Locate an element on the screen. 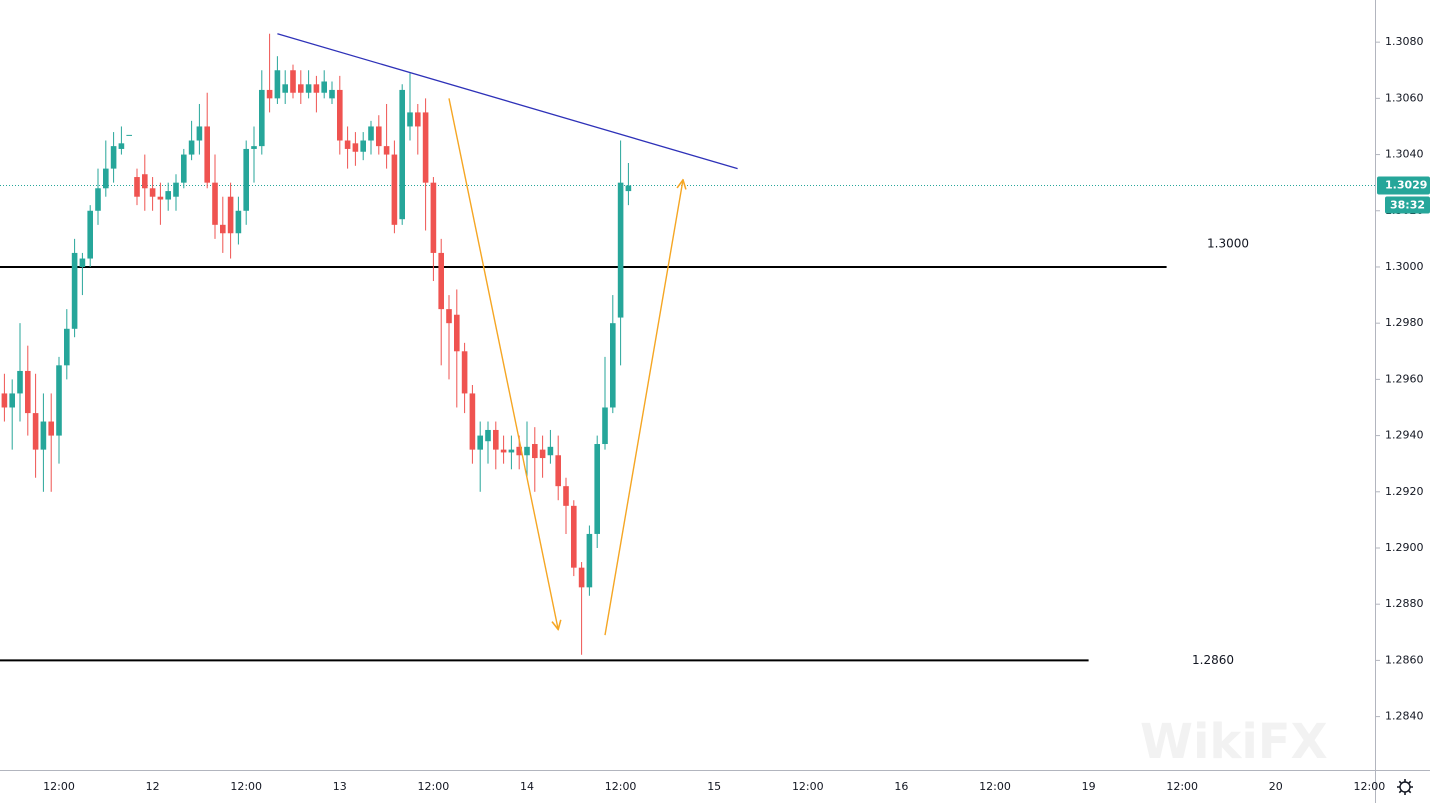 The height and width of the screenshot is (803, 1430). settings-icon is located at coordinates (1405, 787).